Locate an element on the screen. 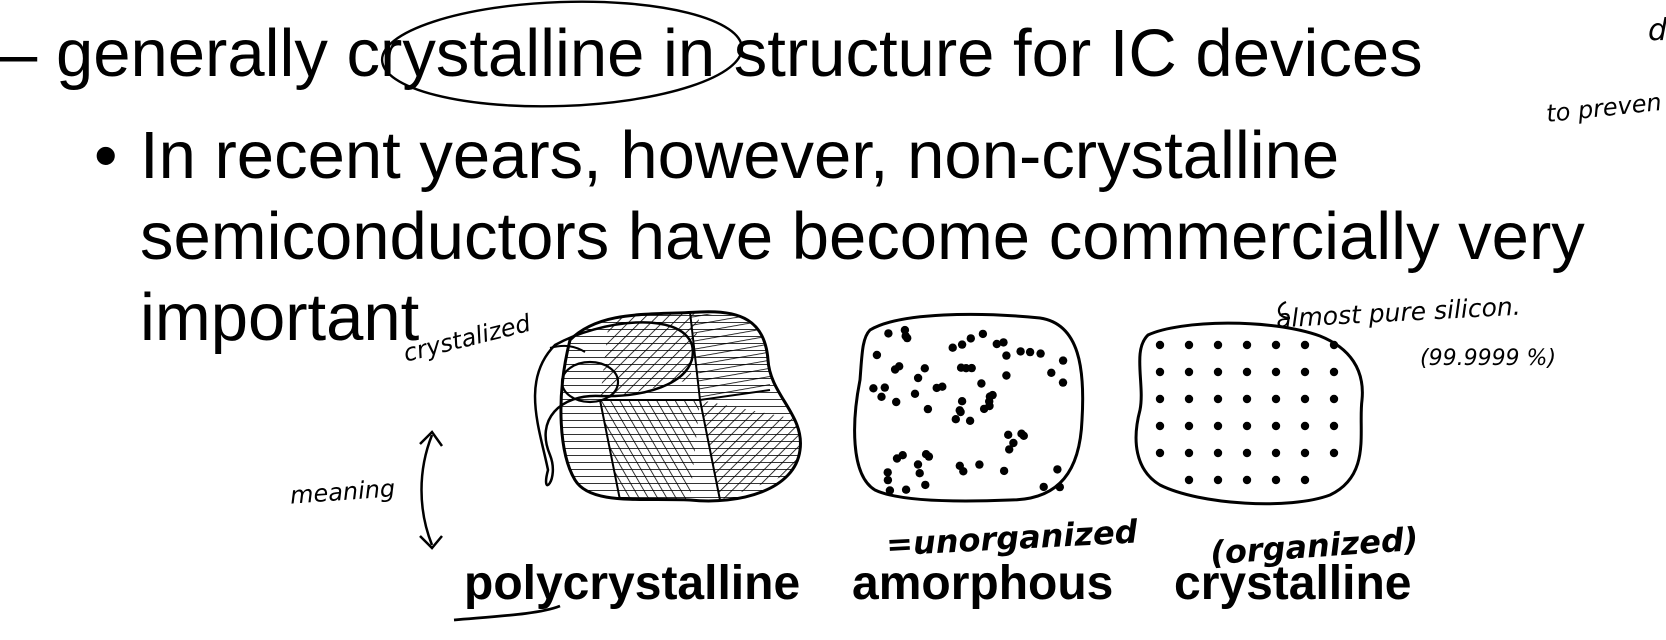 The height and width of the screenshot is (640, 1666). caption-polycrystalline: polycrystalline is located at coordinates (632, 583).